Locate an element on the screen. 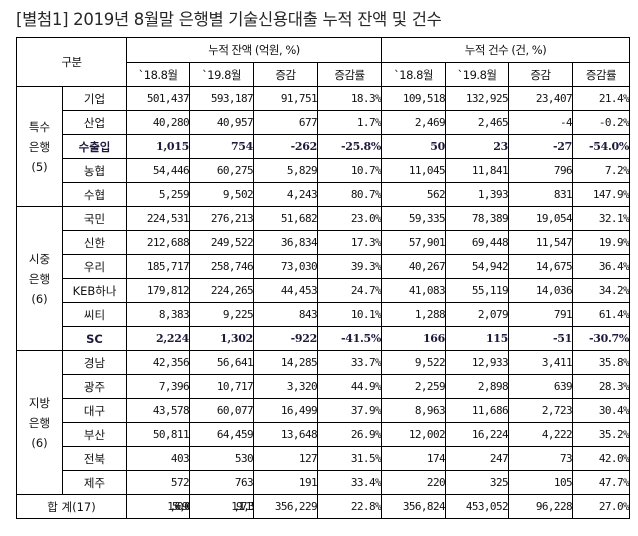 This screenshot has width=638, height=536. cell-count-rate: 21.4% is located at coordinates (601, 98).